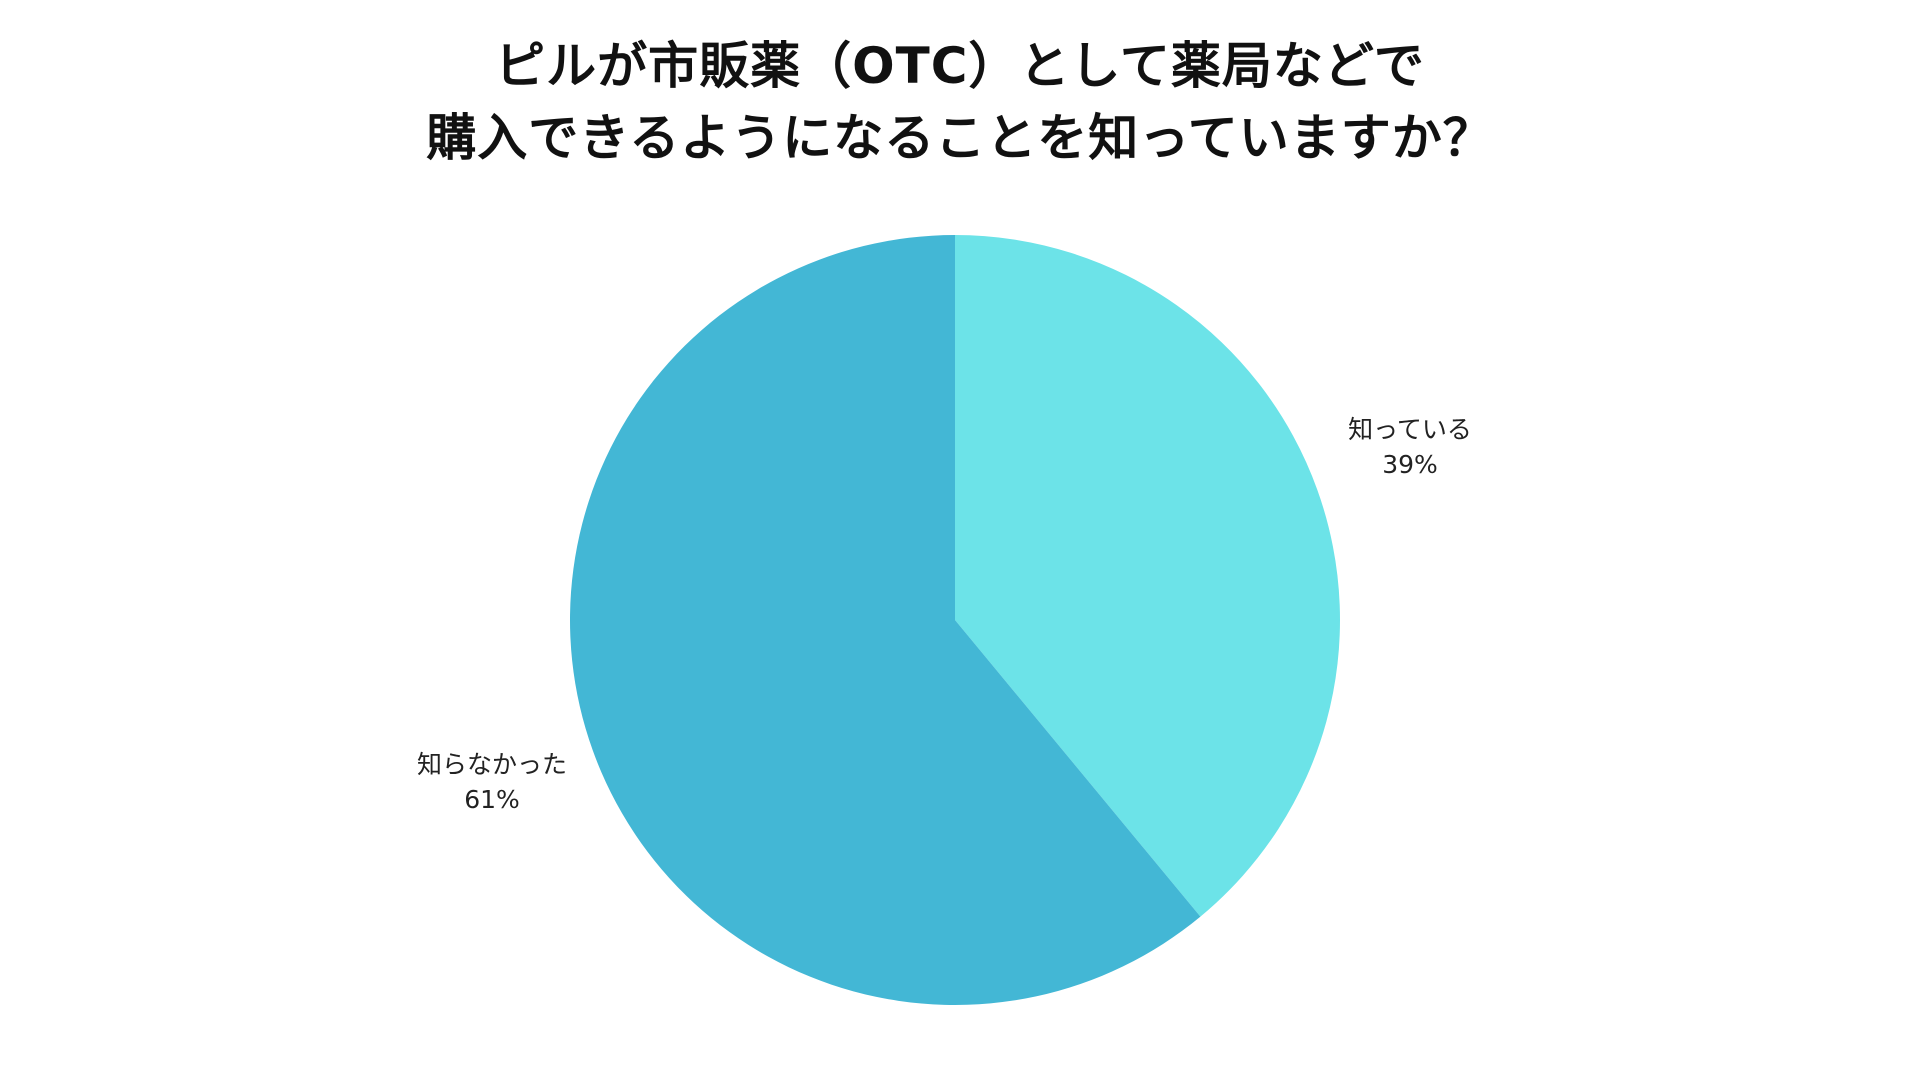 This screenshot has height=1080, width=1920. What do you see at coordinates (960, 66) in the screenshot?
I see `chart-title-line-1: ピルが市販薬（OTC）として薬局などで` at bounding box center [960, 66].